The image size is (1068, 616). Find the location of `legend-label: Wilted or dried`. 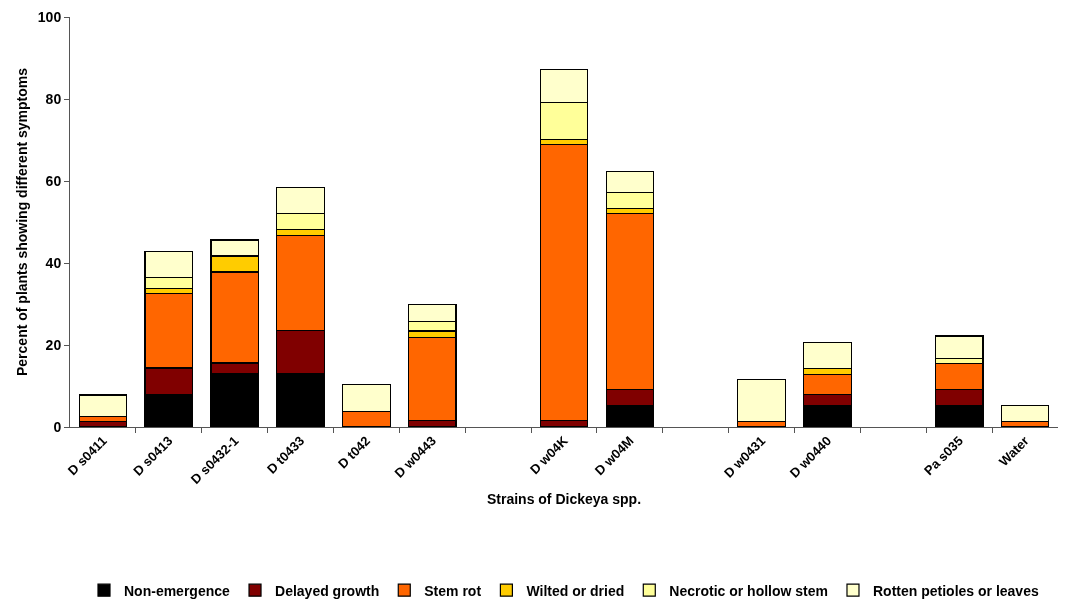

legend-label: Wilted or dried is located at coordinates (575, 590).